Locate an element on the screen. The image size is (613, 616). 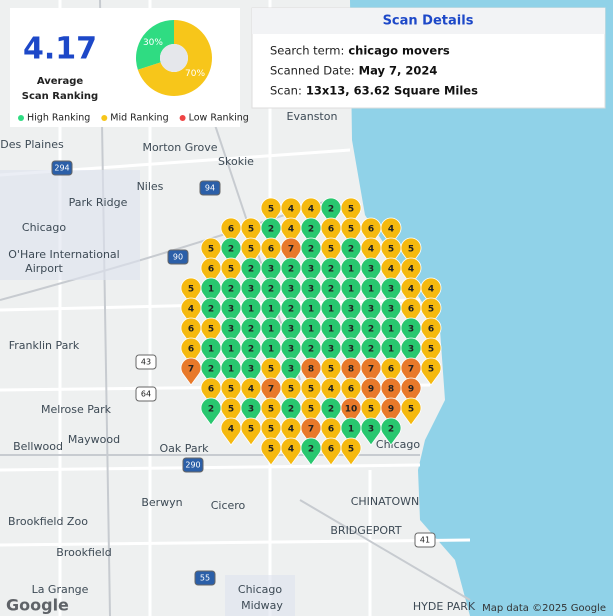
rank-label: 7 is located at coordinates (311, 430).